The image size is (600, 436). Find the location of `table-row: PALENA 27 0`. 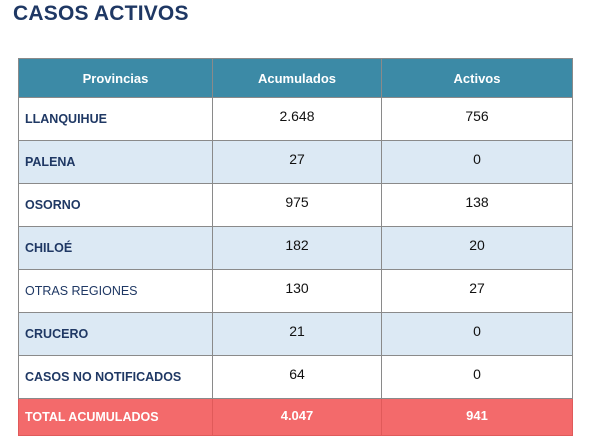

table-row: PALENA 27 0 is located at coordinates (295, 162).